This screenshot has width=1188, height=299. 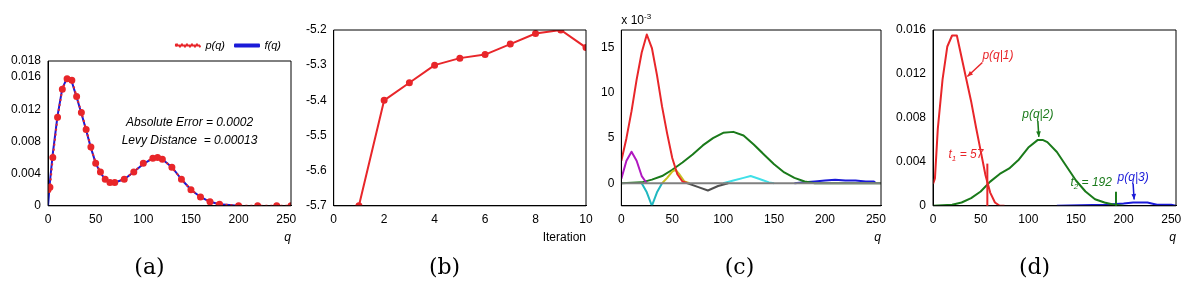 I want to click on series-label: p(q|1), so click(x=997, y=55).